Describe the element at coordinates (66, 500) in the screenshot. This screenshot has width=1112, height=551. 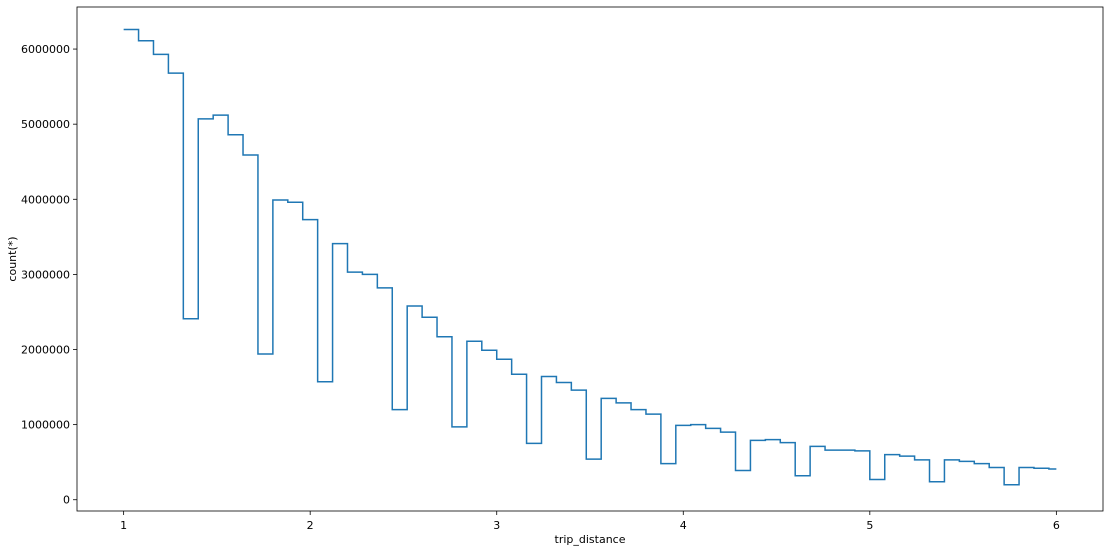
I see `y-tick-label: 0` at that location.